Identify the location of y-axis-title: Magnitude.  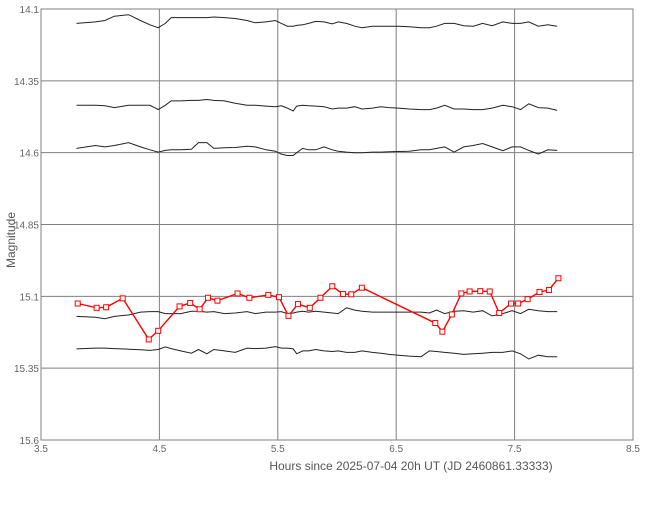
(11, 240).